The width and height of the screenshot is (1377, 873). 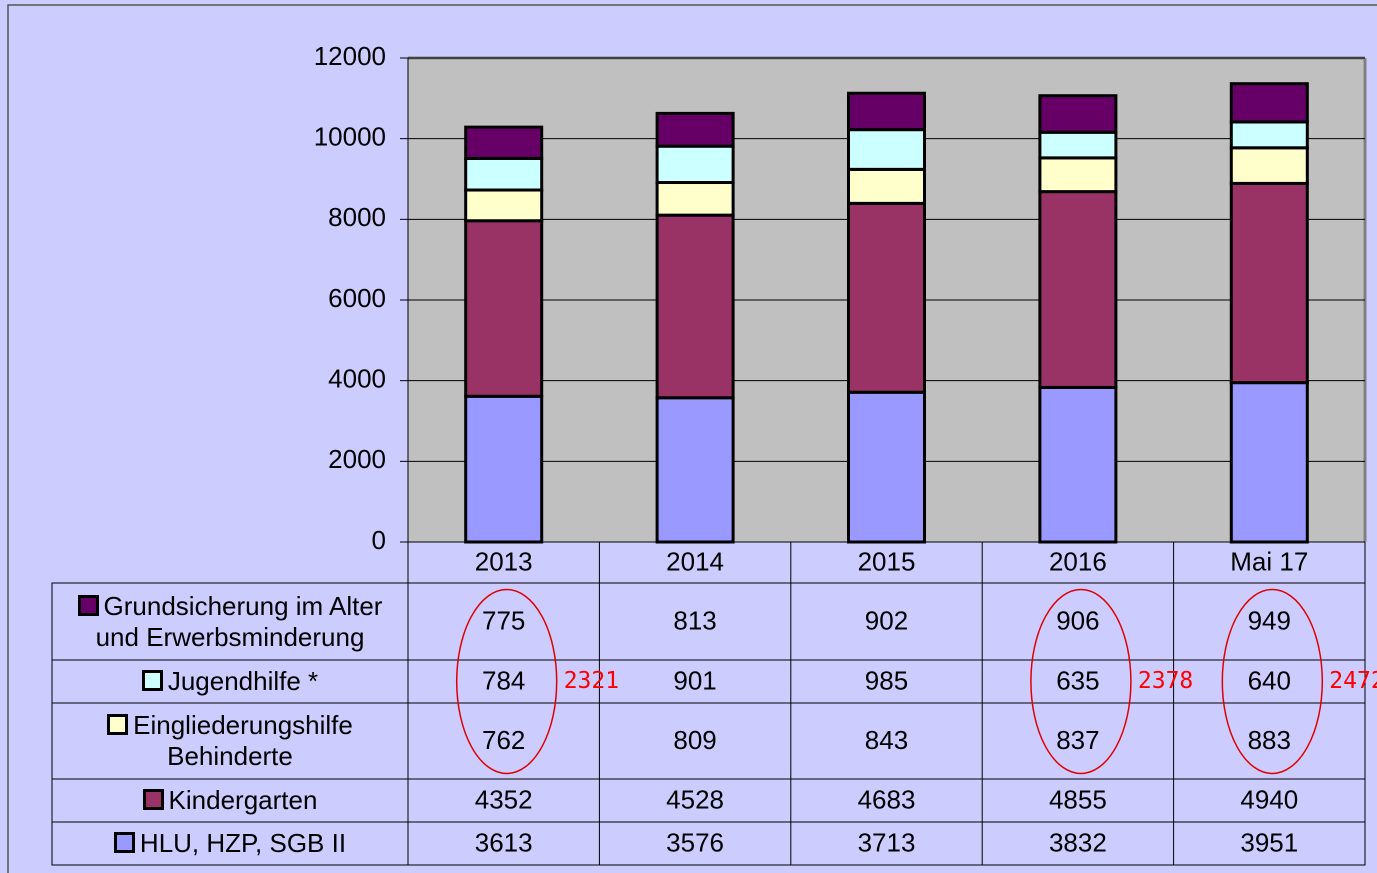 I want to click on table-value: 813, so click(x=694, y=620).